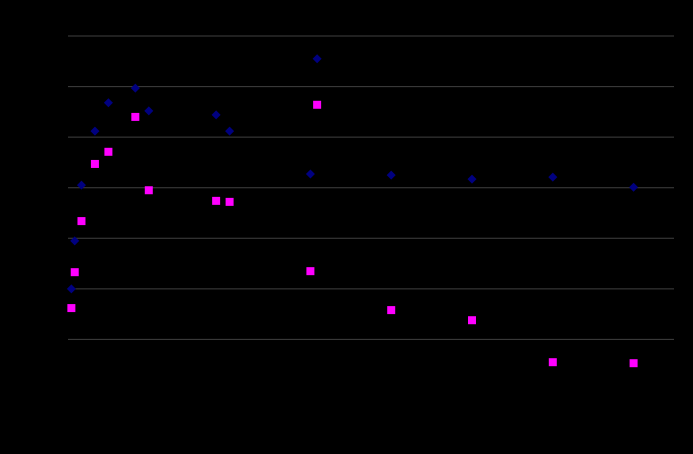 This screenshot has height=454, width=693. I want to click on y-tick-label: 1, so click(57, 339).